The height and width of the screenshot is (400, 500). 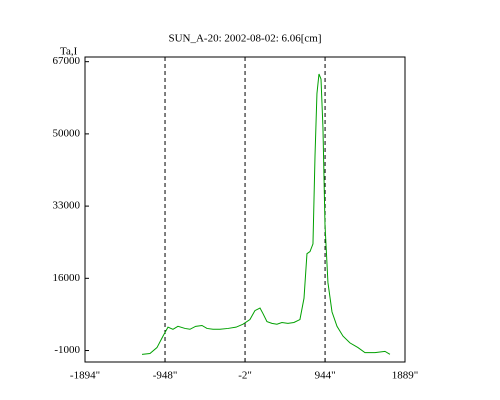 What do you see at coordinates (67, 278) in the screenshot?
I see `y-tick-label: 16000` at bounding box center [67, 278].